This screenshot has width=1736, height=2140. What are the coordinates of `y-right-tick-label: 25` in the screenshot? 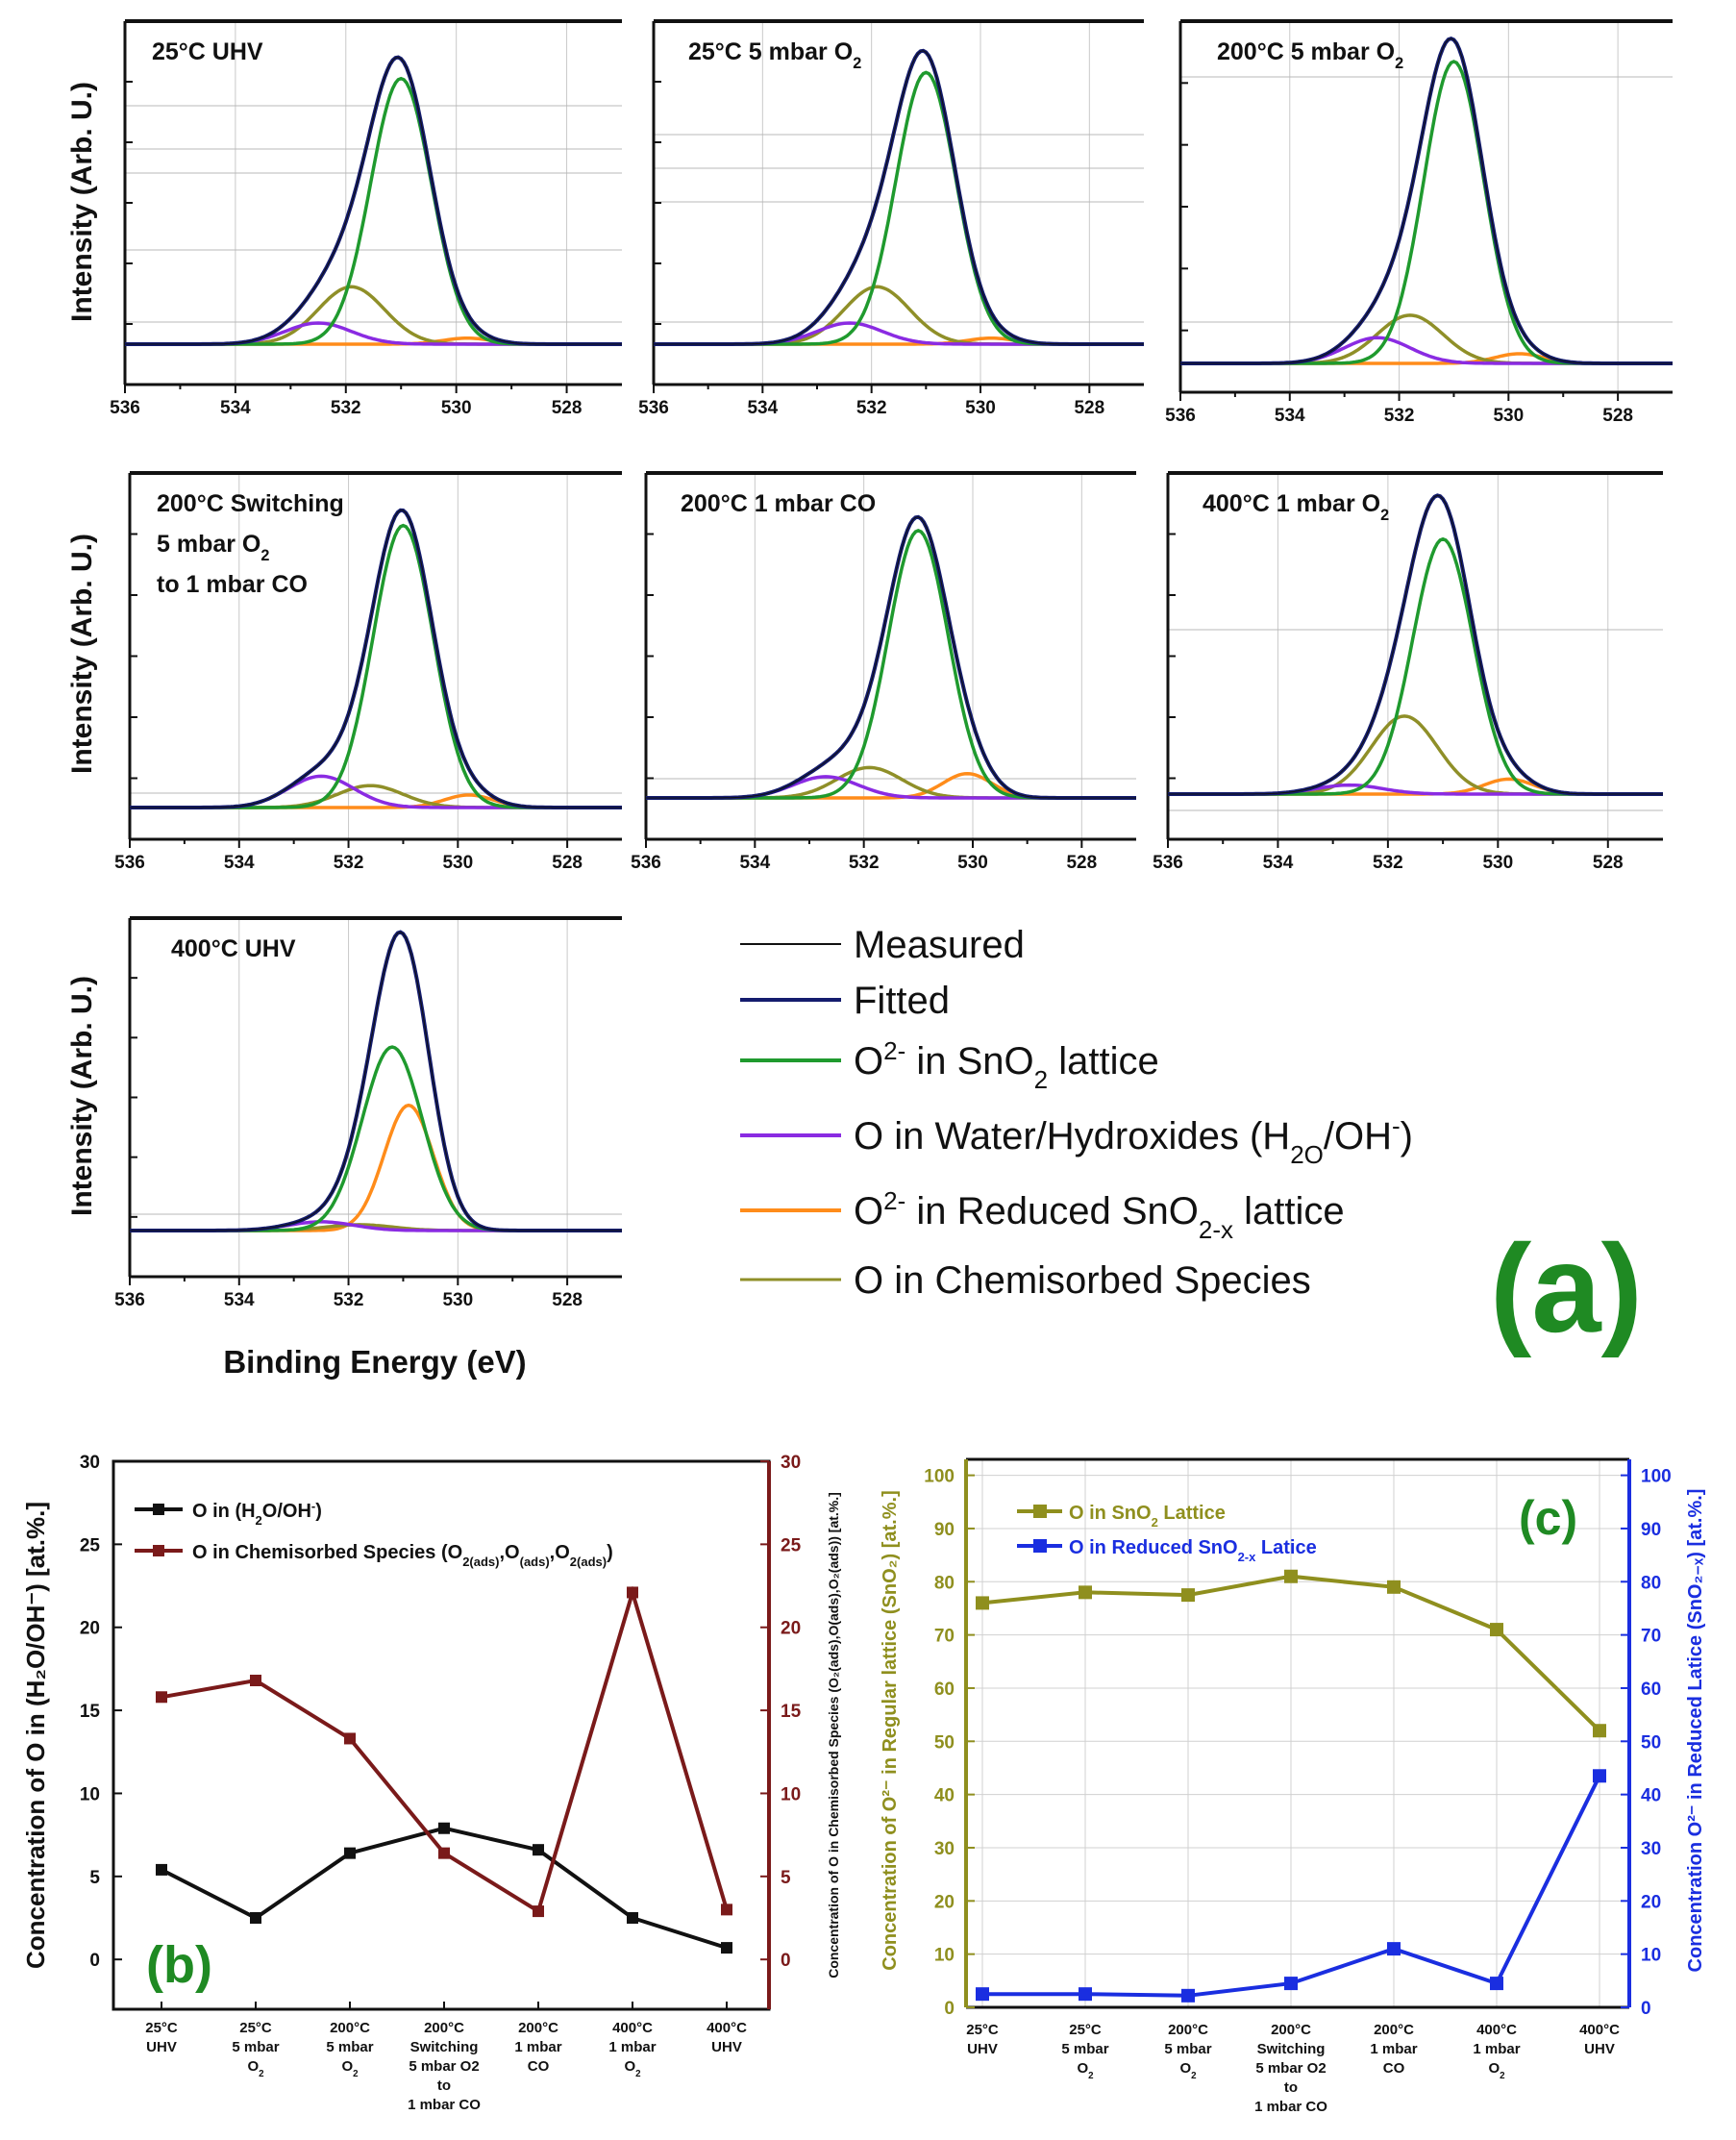 It's located at (791, 1545).